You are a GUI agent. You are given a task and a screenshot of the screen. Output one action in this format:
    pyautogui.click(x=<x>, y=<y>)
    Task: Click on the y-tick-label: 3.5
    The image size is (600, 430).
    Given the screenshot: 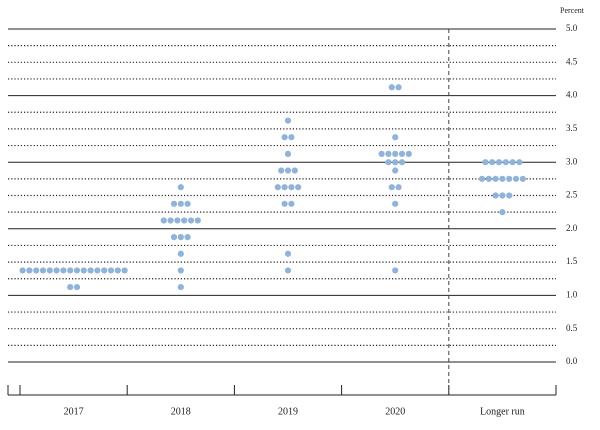 What is the action you would take?
    pyautogui.click(x=572, y=128)
    